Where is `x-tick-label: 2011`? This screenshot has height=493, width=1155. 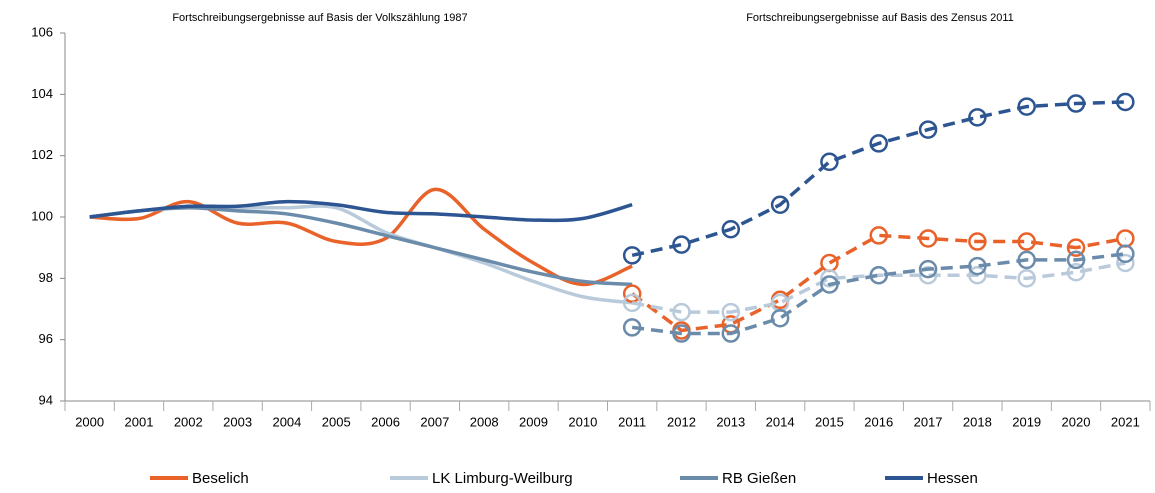
x-tick-label: 2011 is located at coordinates (632, 421).